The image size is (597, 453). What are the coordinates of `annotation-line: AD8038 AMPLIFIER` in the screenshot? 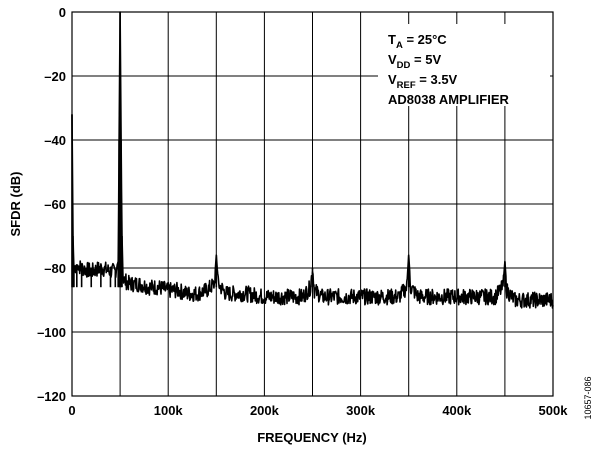 It's located at (448, 99).